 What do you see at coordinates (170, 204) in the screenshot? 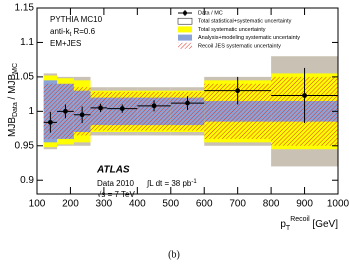
I see `x-tick-label: 500` at bounding box center [170, 204].